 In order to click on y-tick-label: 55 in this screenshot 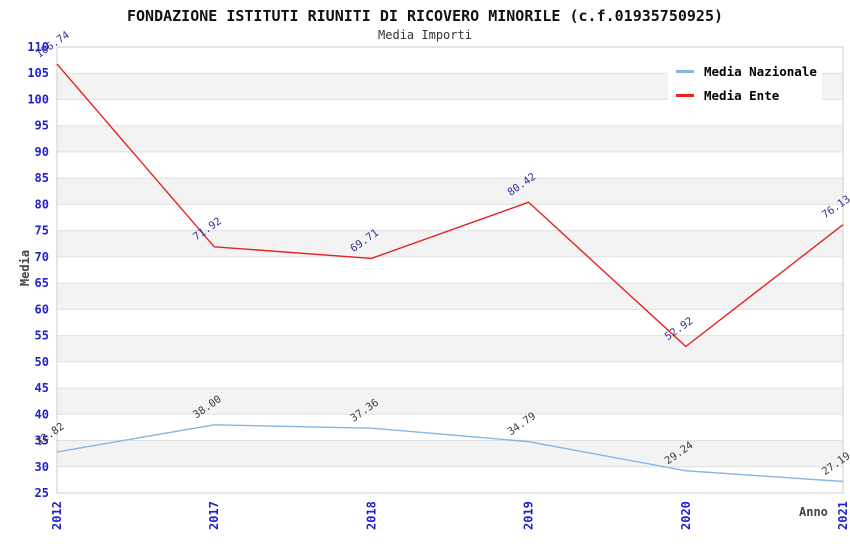, I will do `click(42, 336)`.